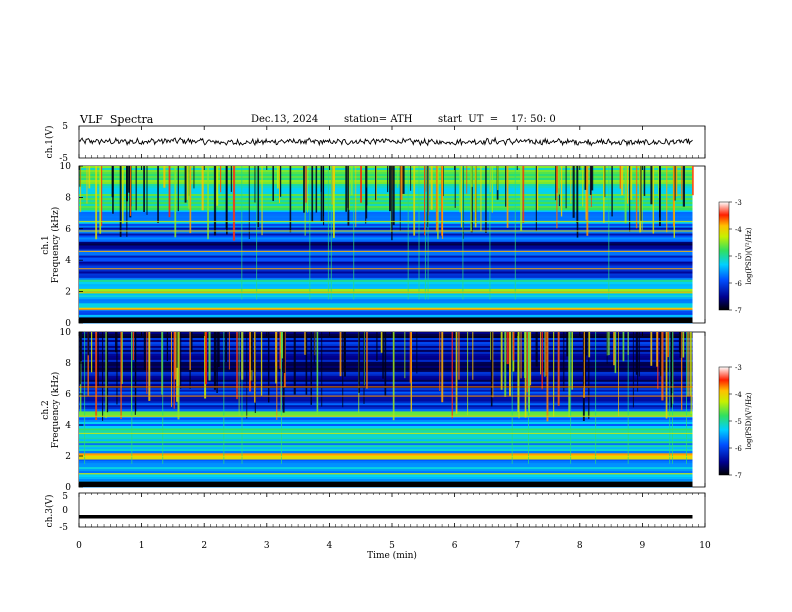  Describe the element at coordinates (705, 546) in the screenshot. I see `x-tick-label: 10` at that location.